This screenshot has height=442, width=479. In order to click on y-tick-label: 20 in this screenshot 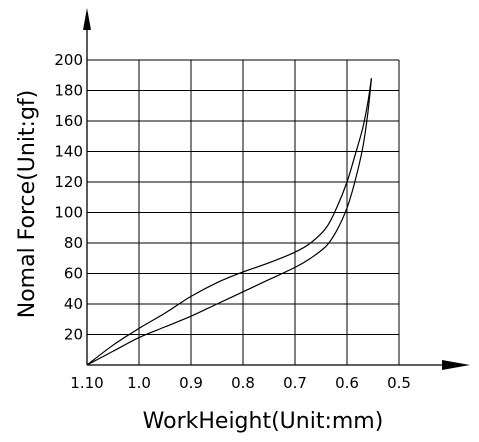, I will do `click(73, 335)`.